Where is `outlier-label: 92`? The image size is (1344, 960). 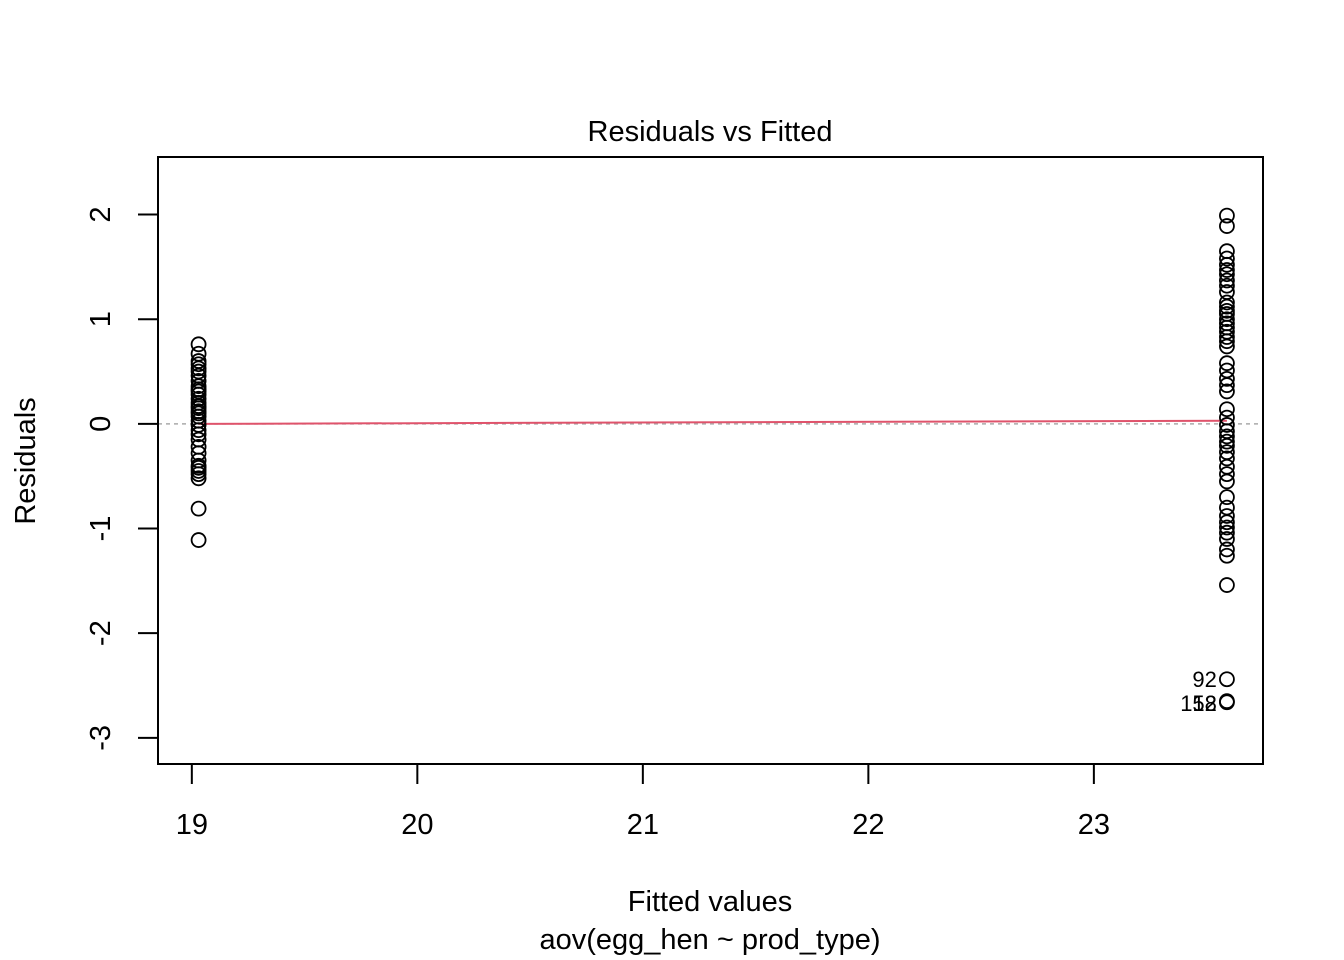 outlier-label: 92 is located at coordinates (1204, 679).